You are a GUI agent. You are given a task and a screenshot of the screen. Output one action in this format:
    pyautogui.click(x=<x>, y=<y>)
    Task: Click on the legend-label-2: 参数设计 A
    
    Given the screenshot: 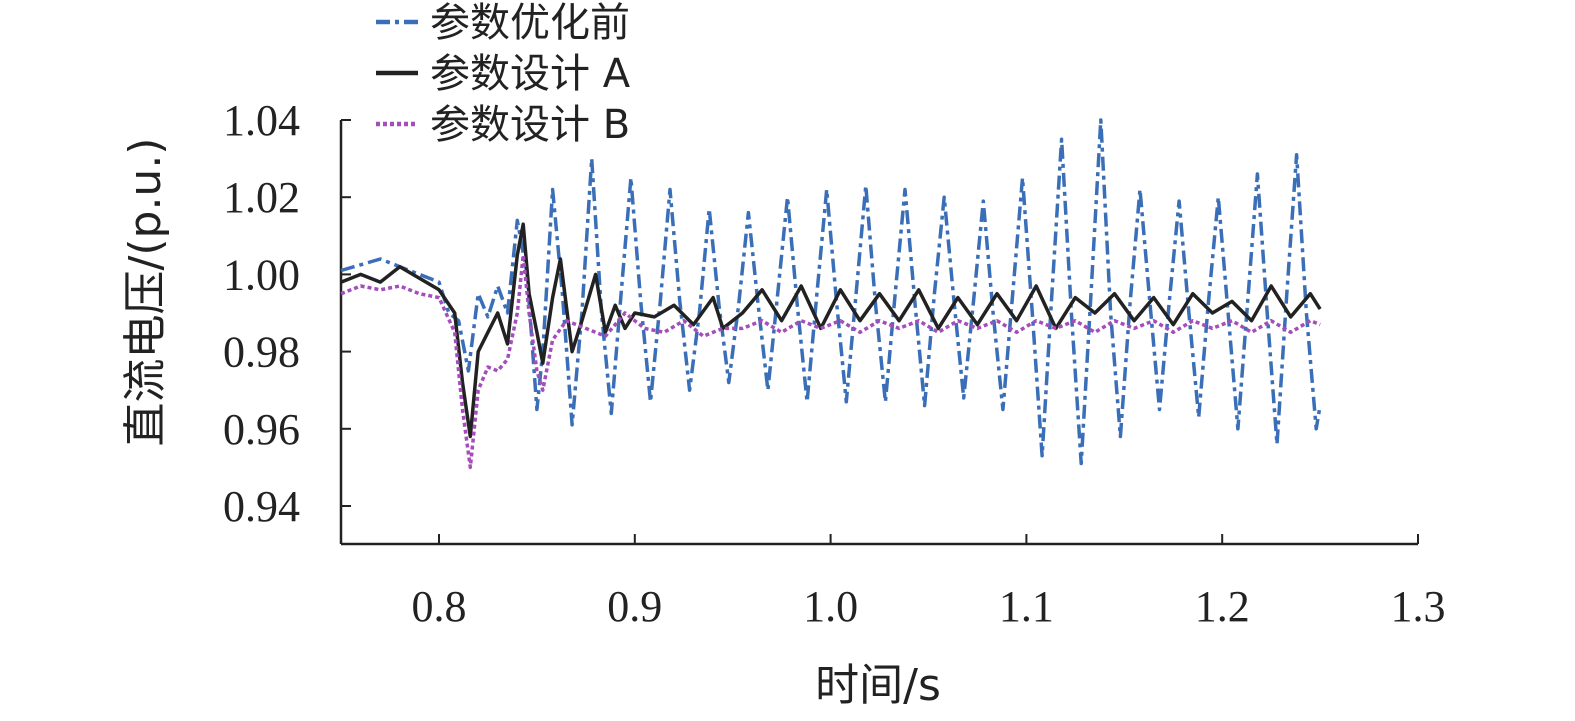 What is the action you would take?
    pyautogui.click(x=530, y=74)
    